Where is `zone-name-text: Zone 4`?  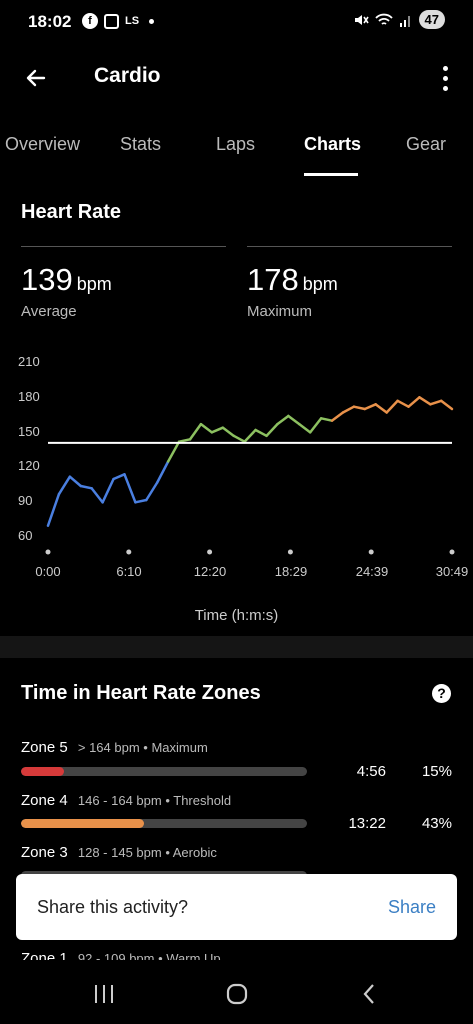
zone-name-text: Zone 4 is located at coordinates (44, 800).